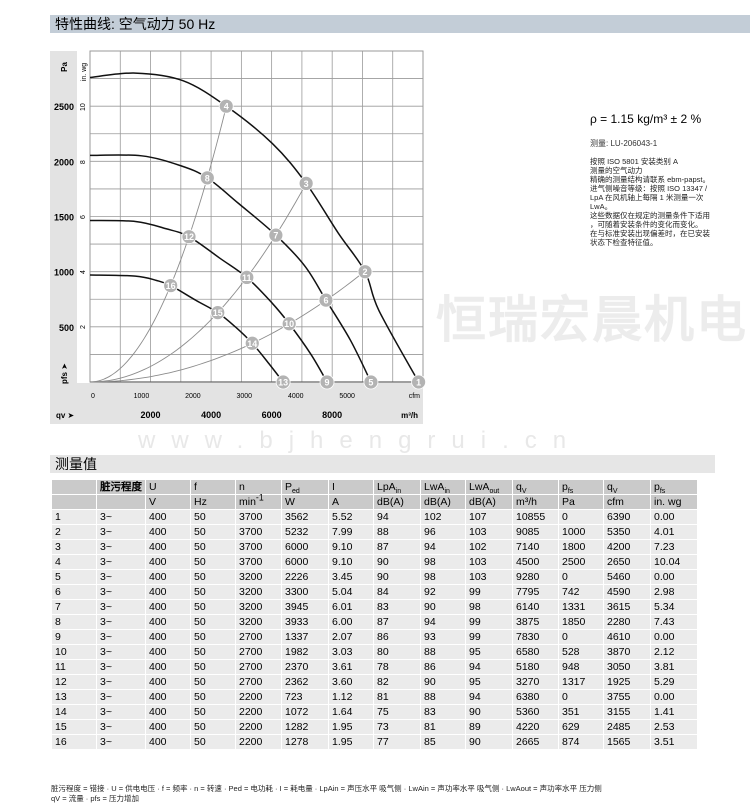  I want to click on table-cell: 4220, so click(535, 727).